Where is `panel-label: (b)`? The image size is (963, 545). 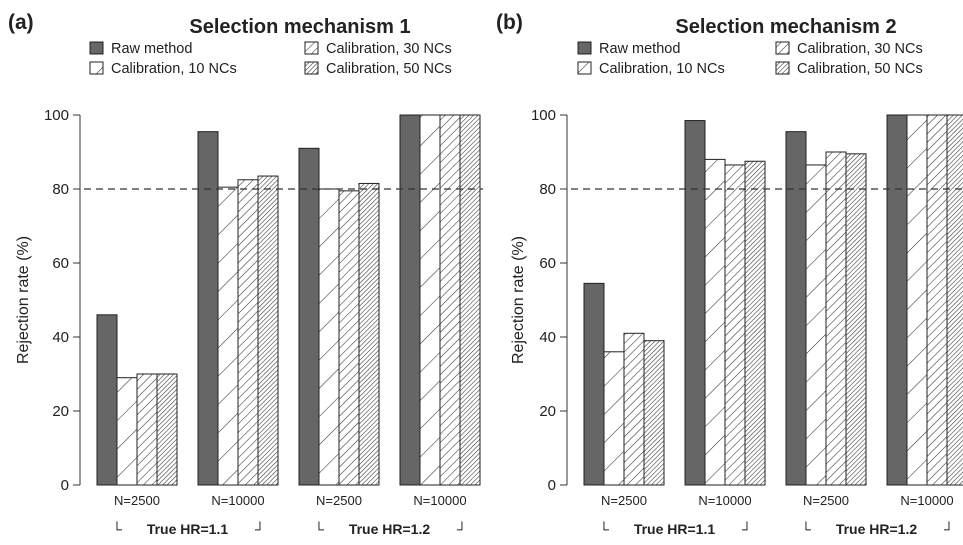
panel-label: (b) is located at coordinates (509, 22).